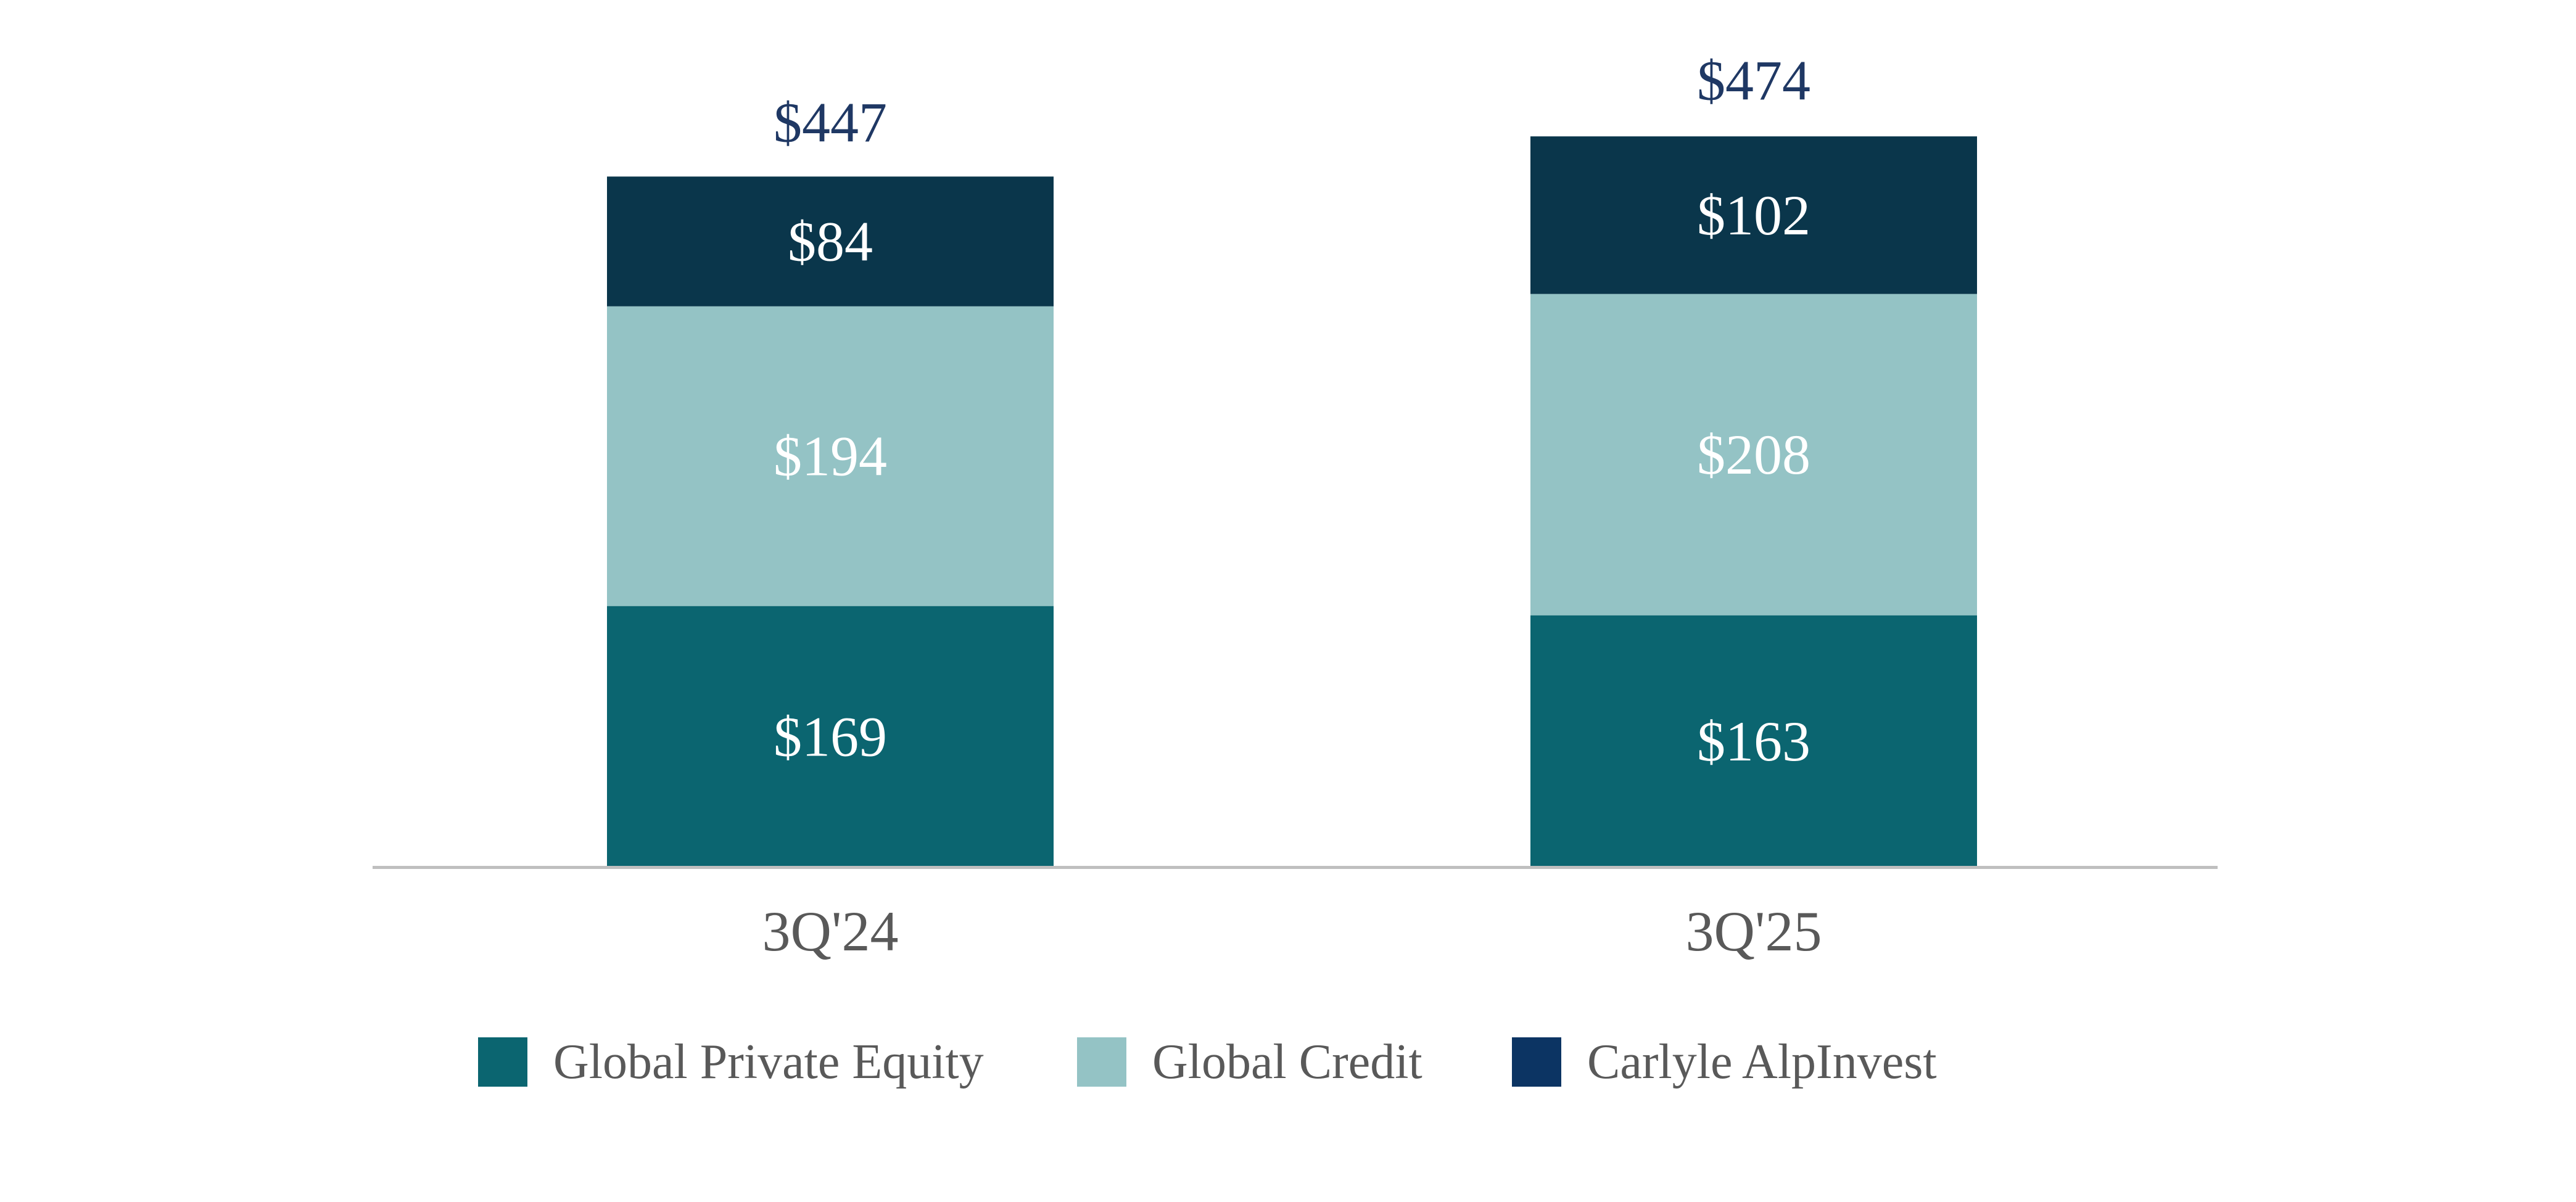  I want to click on total-label-3q-25: $474, so click(1754, 80).